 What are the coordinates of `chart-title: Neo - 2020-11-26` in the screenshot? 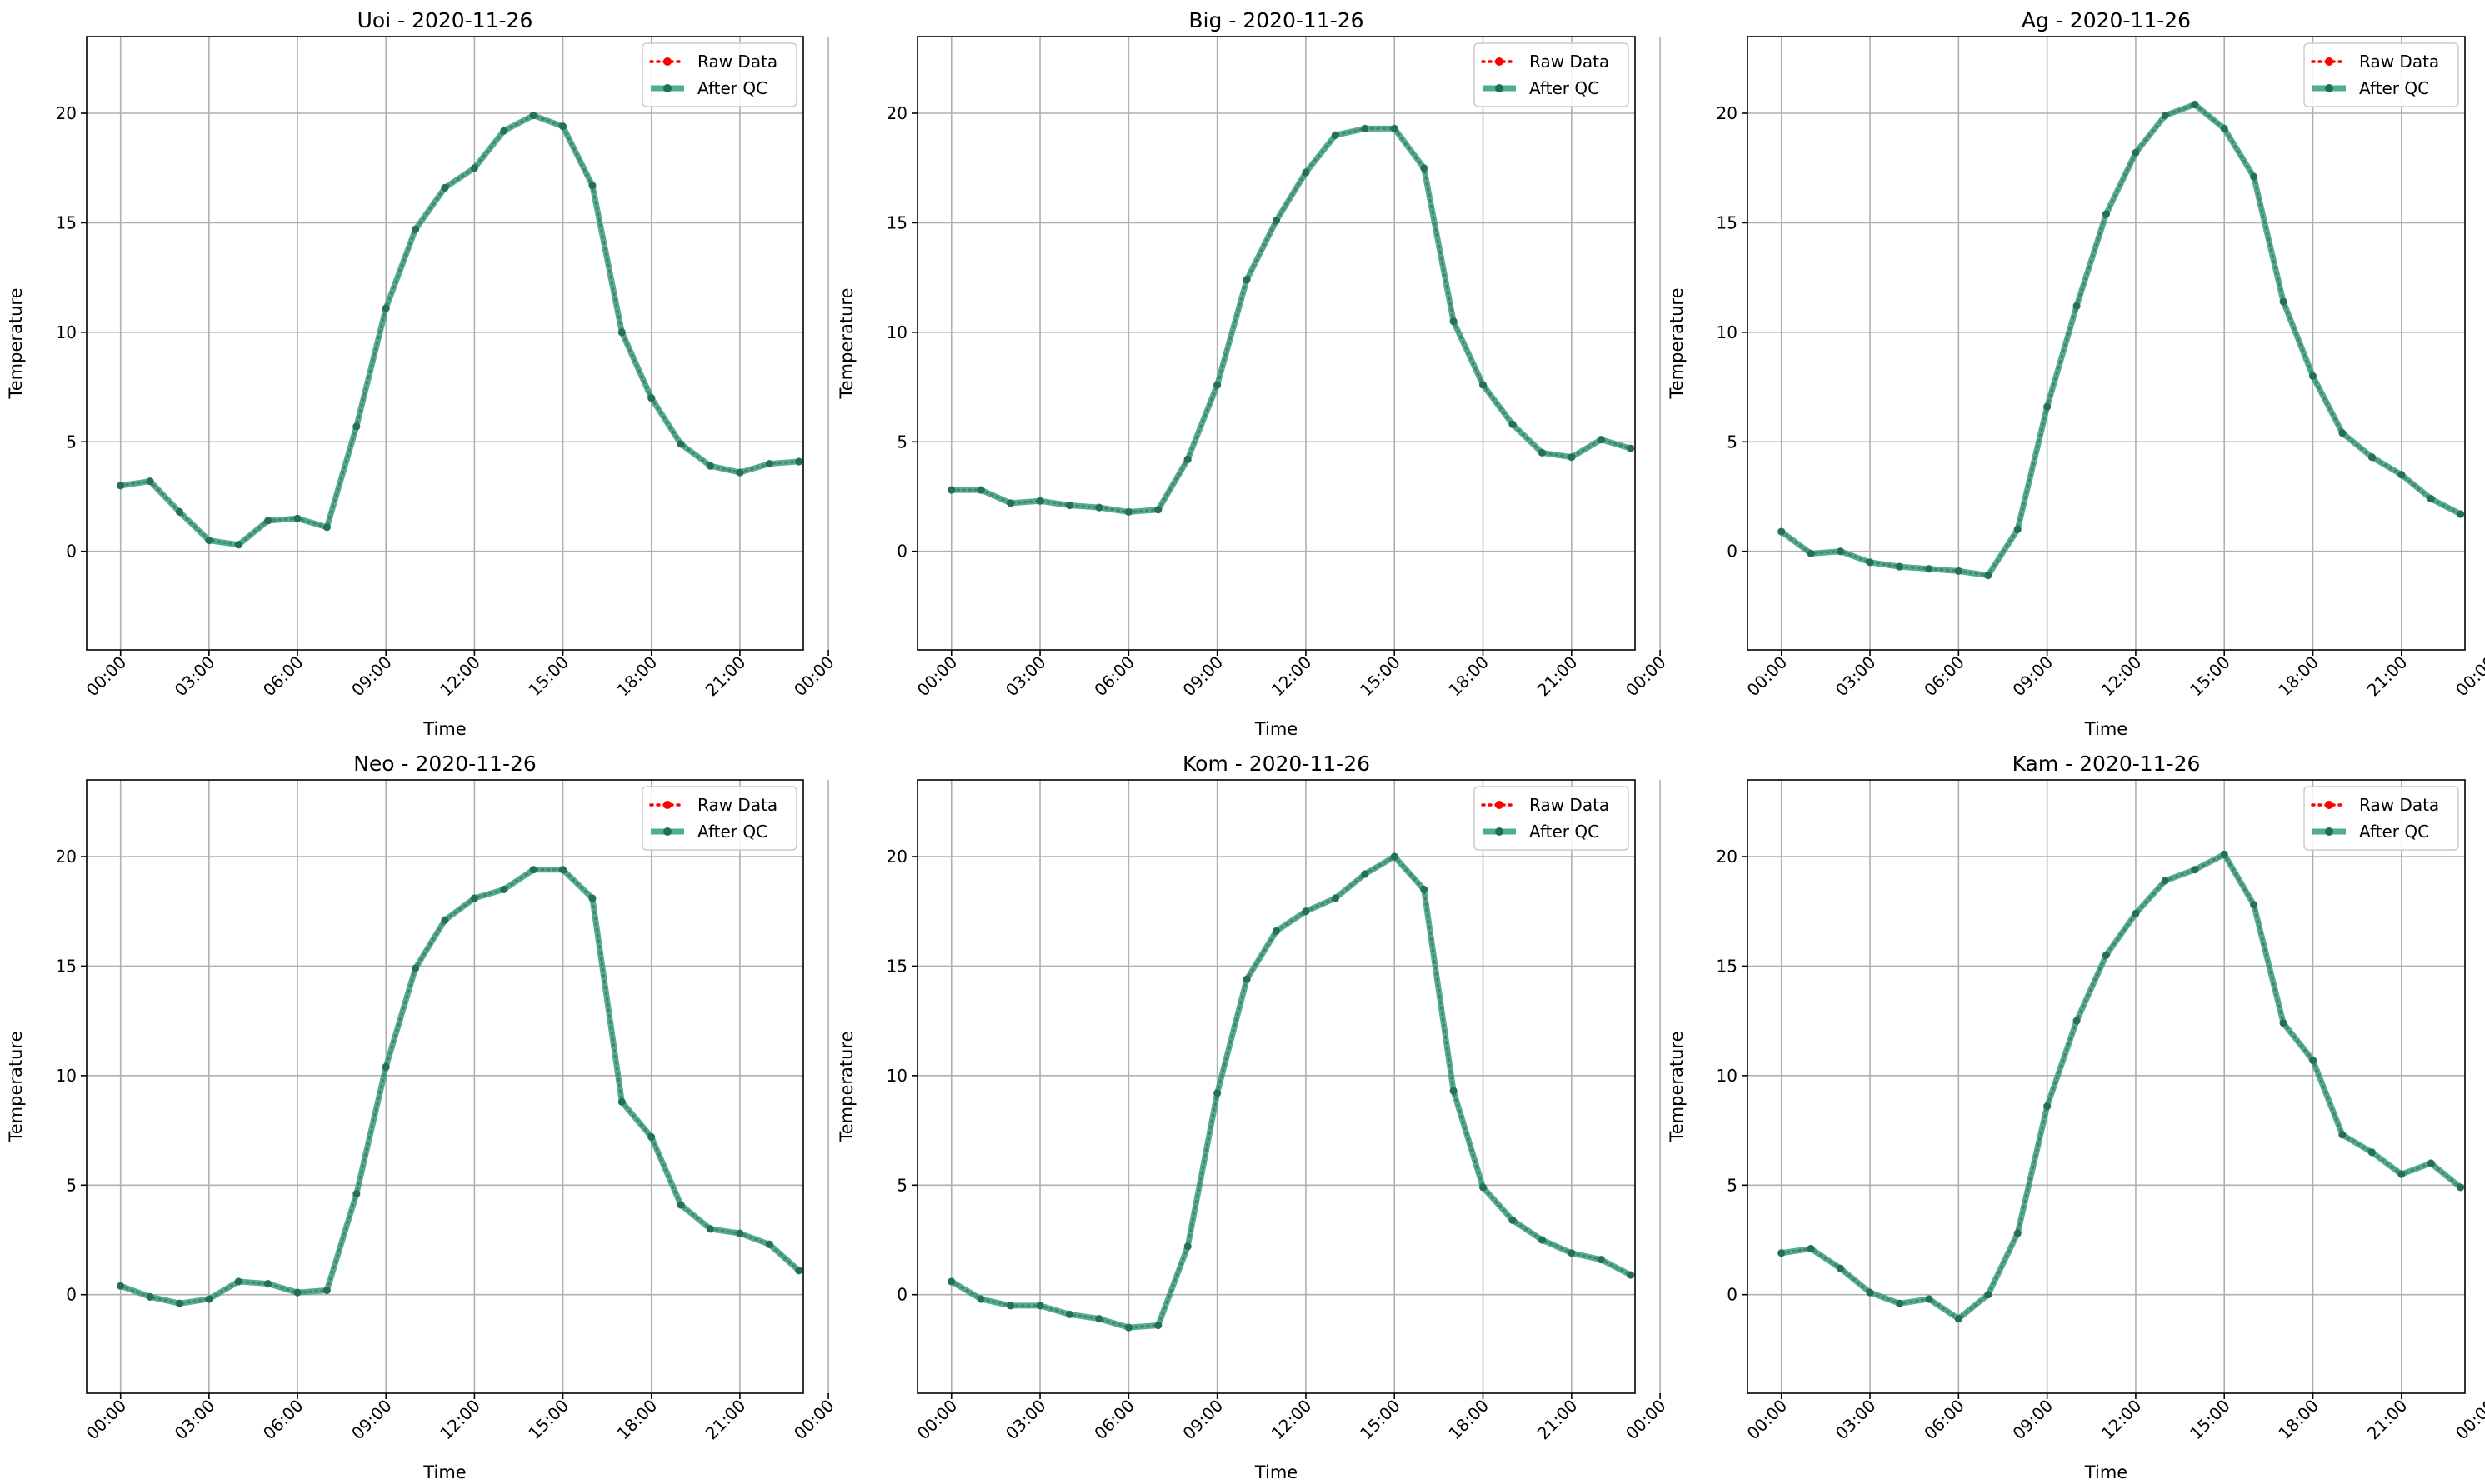 It's located at (445, 764).